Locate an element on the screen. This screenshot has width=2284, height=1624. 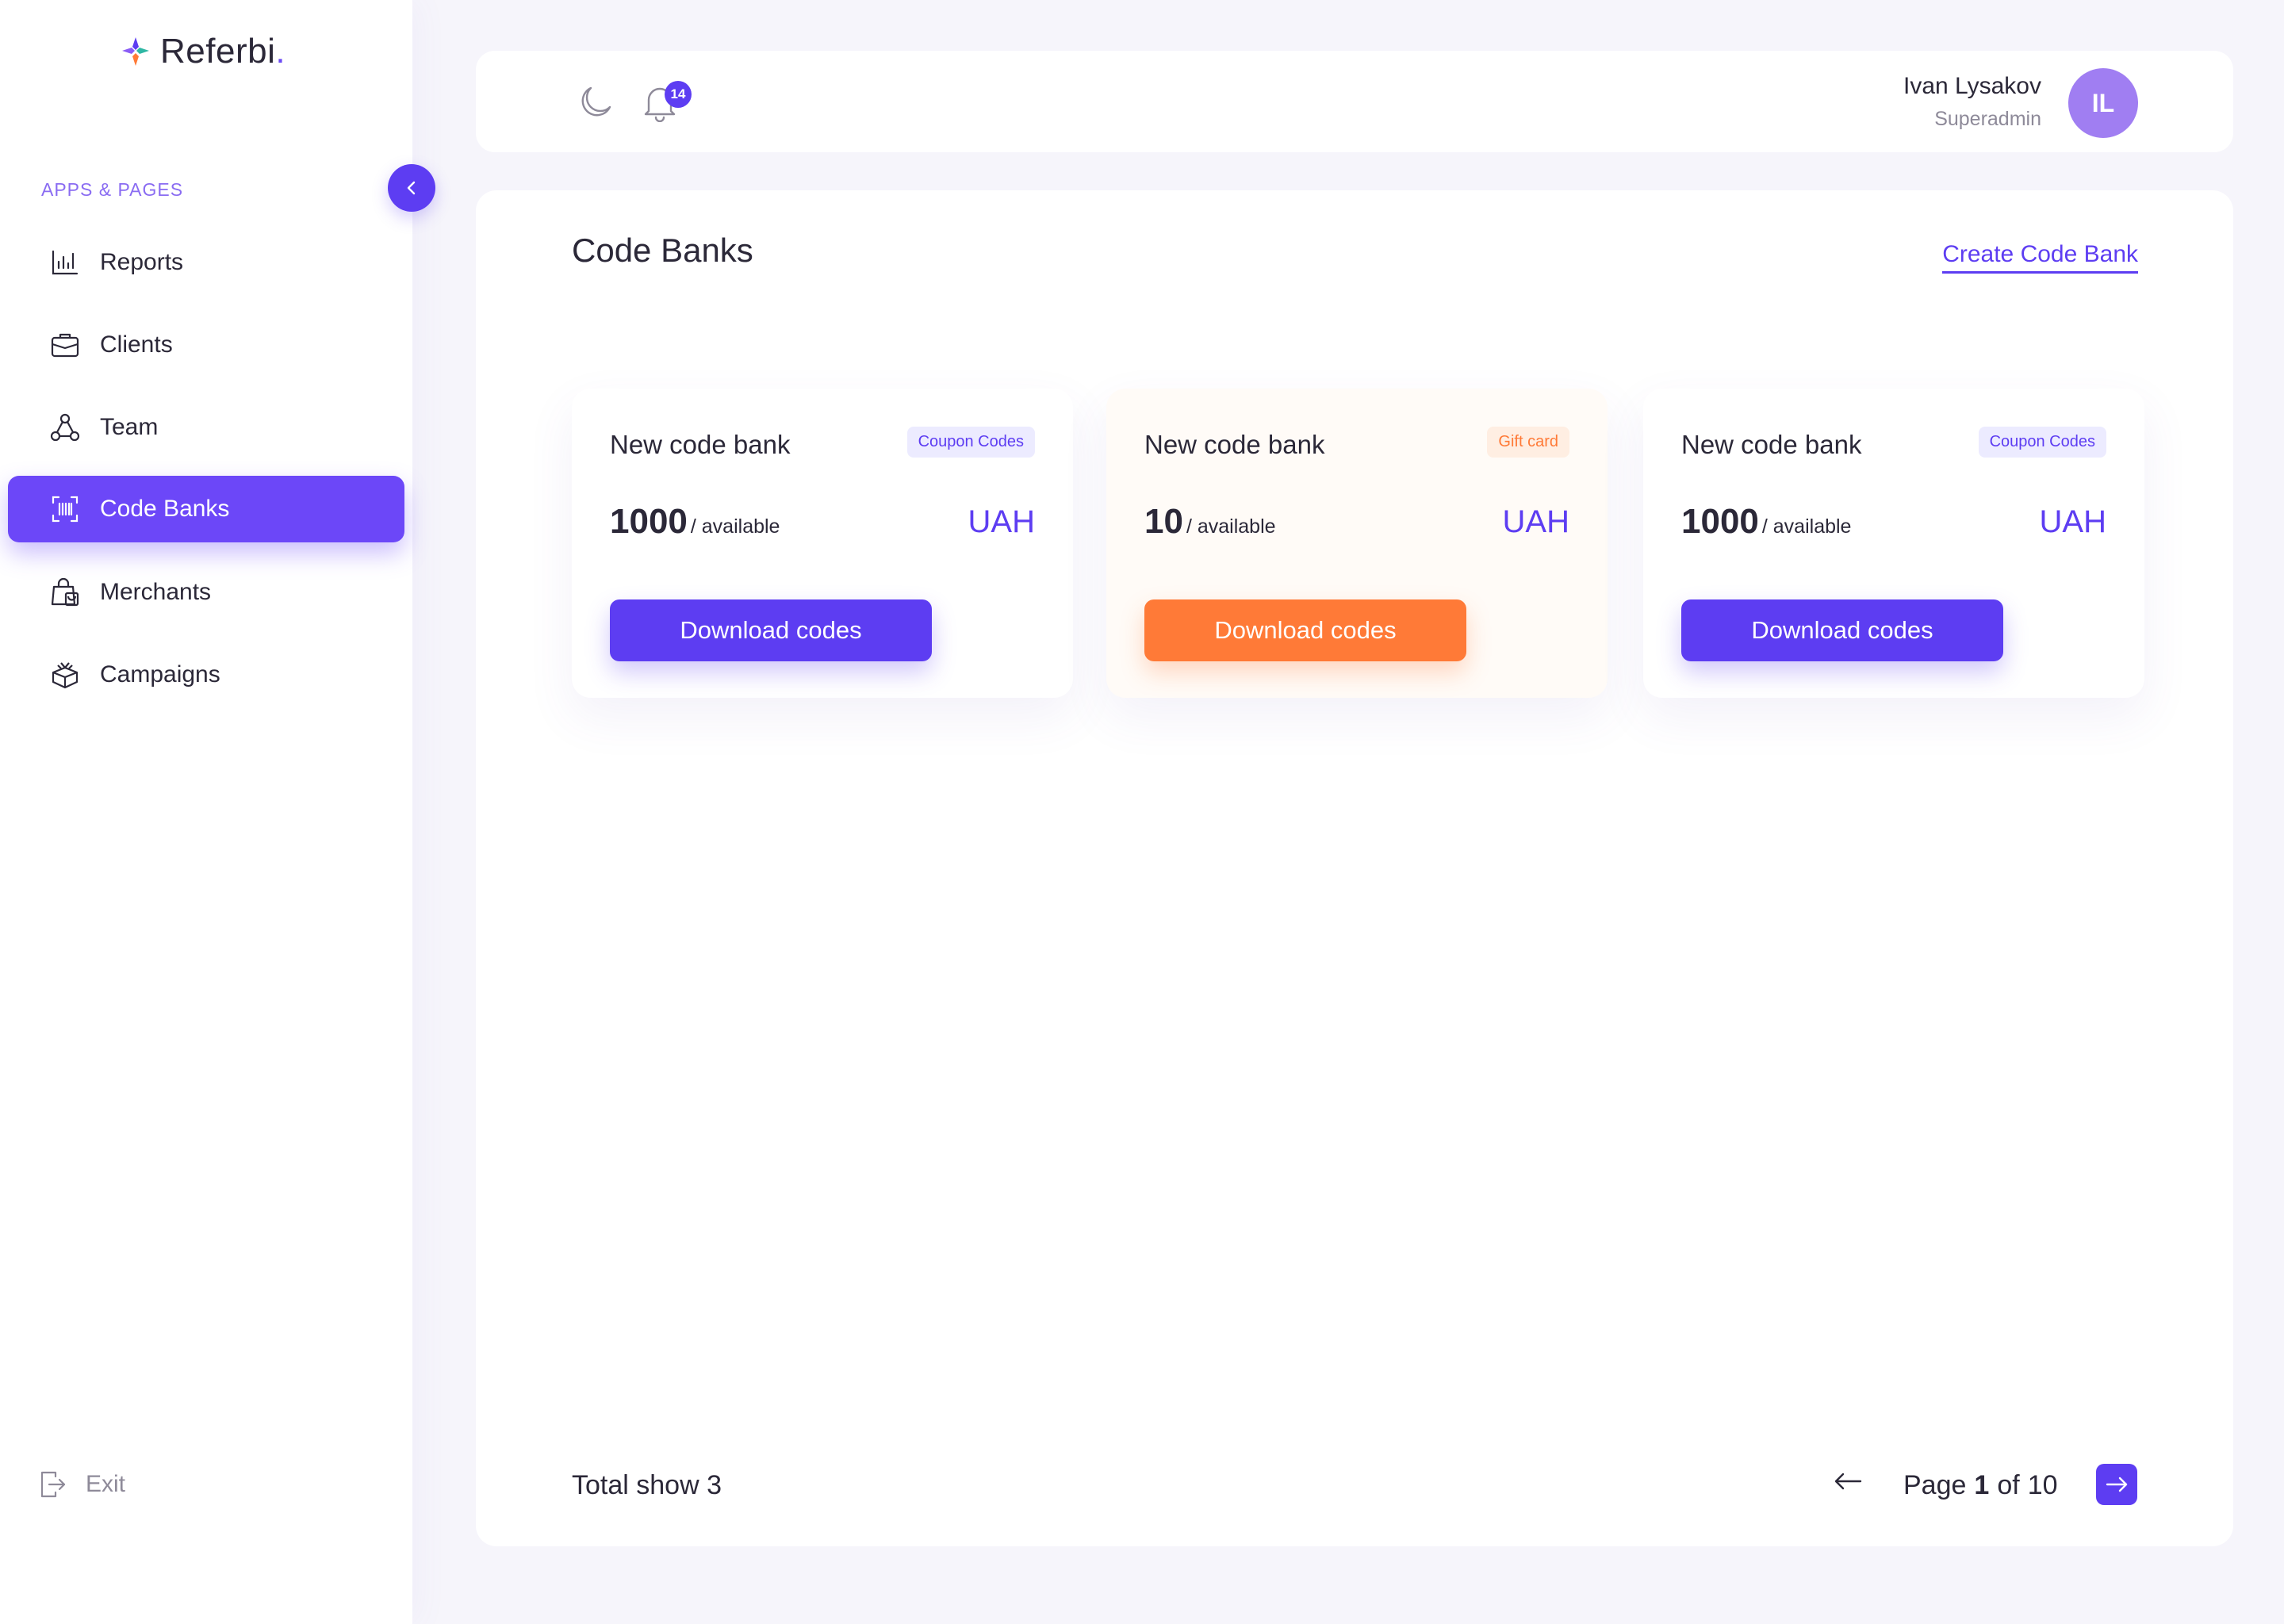
user-role: Superadmin is located at coordinates (1987, 119).